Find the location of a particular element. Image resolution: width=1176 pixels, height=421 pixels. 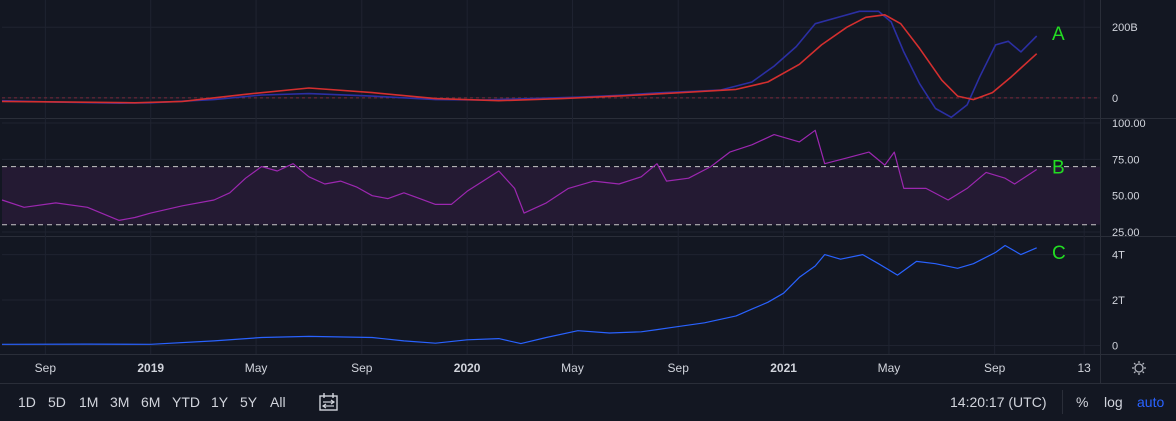

y-tick-label: 200B is located at coordinates (1125, 28).